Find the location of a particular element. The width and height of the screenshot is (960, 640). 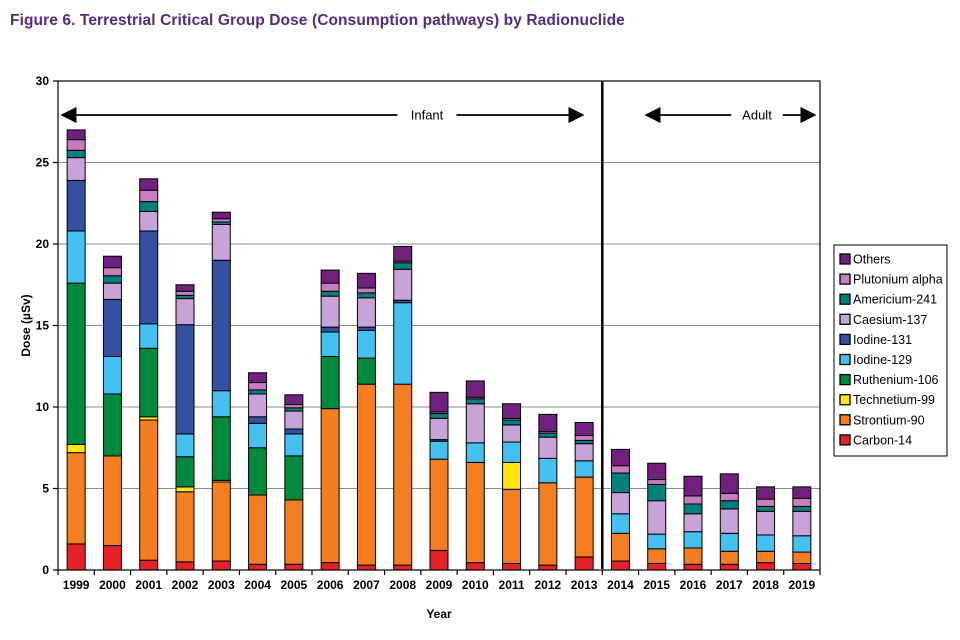

legend-label-plutonium-alpha: Plutonium alpha is located at coordinates (898, 280).